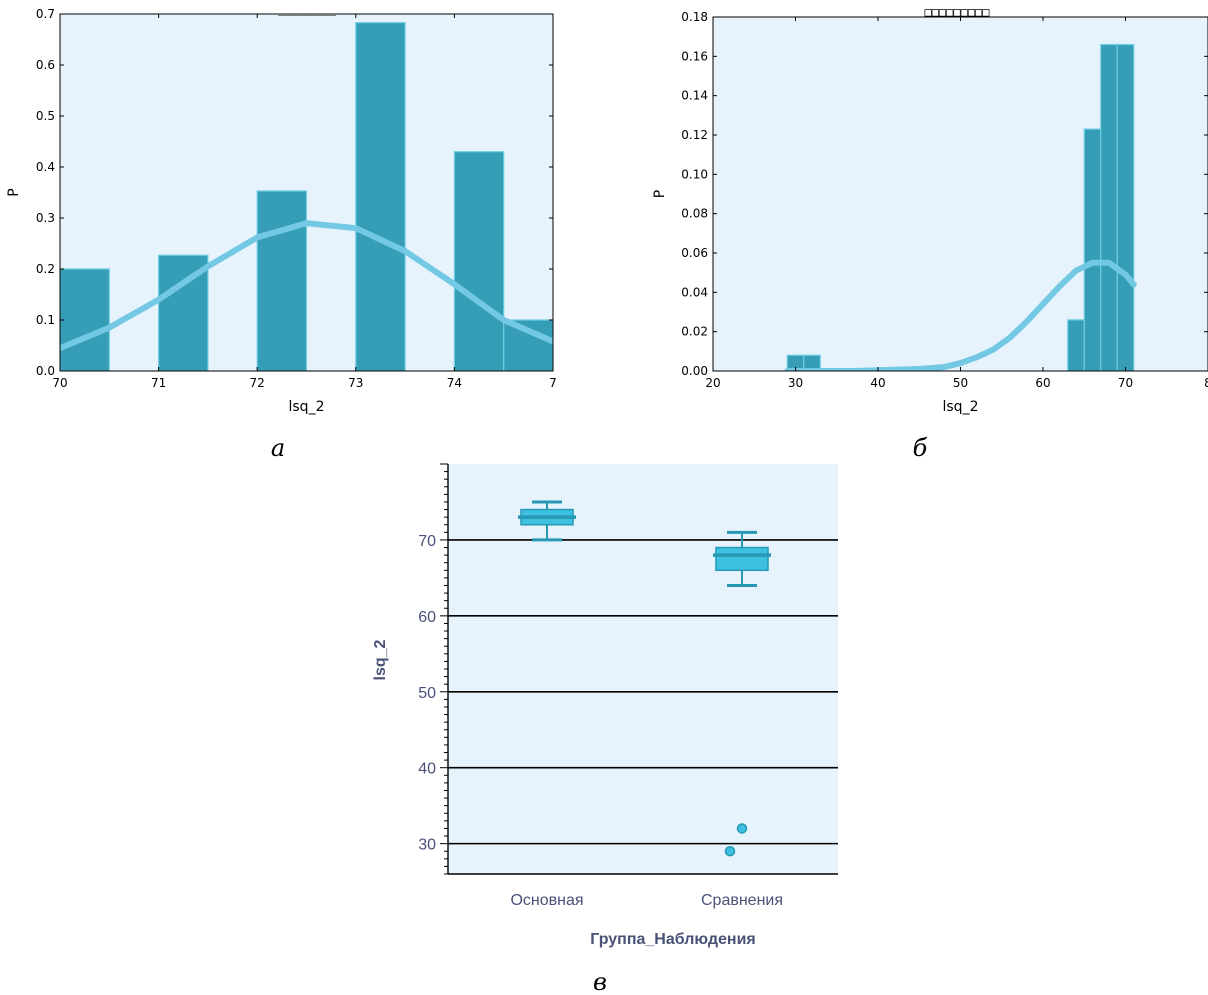  I want to click on a-y-tick-label: 0.6, so click(45, 65).